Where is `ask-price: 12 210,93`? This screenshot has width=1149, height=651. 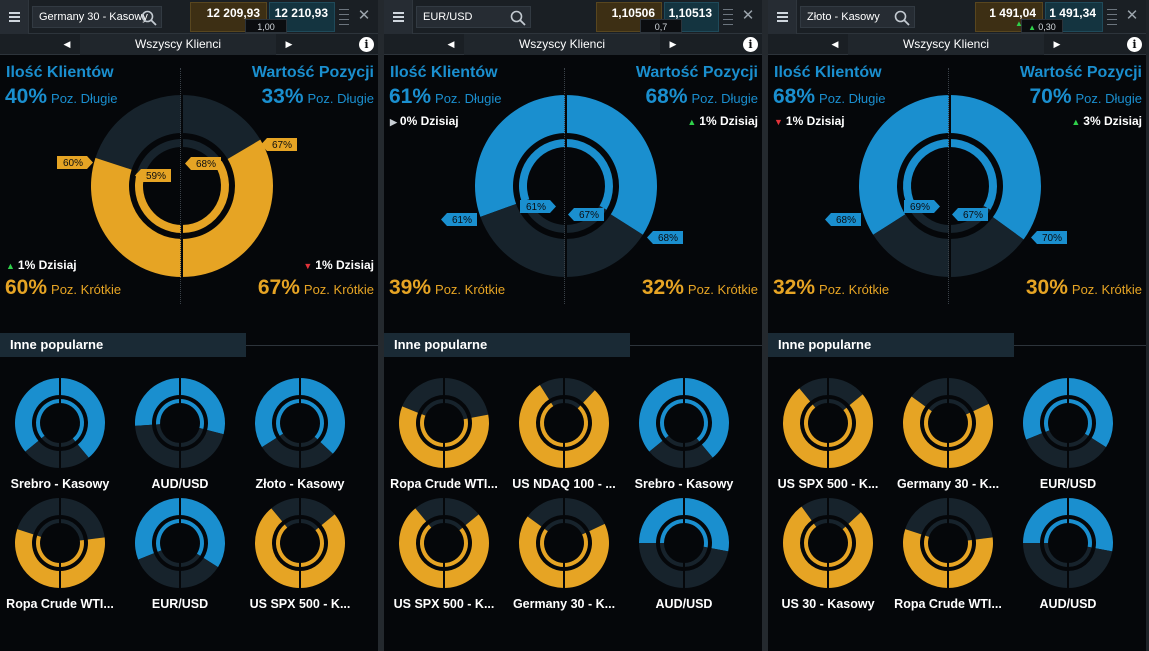
ask-price: 12 210,93 is located at coordinates (302, 17).